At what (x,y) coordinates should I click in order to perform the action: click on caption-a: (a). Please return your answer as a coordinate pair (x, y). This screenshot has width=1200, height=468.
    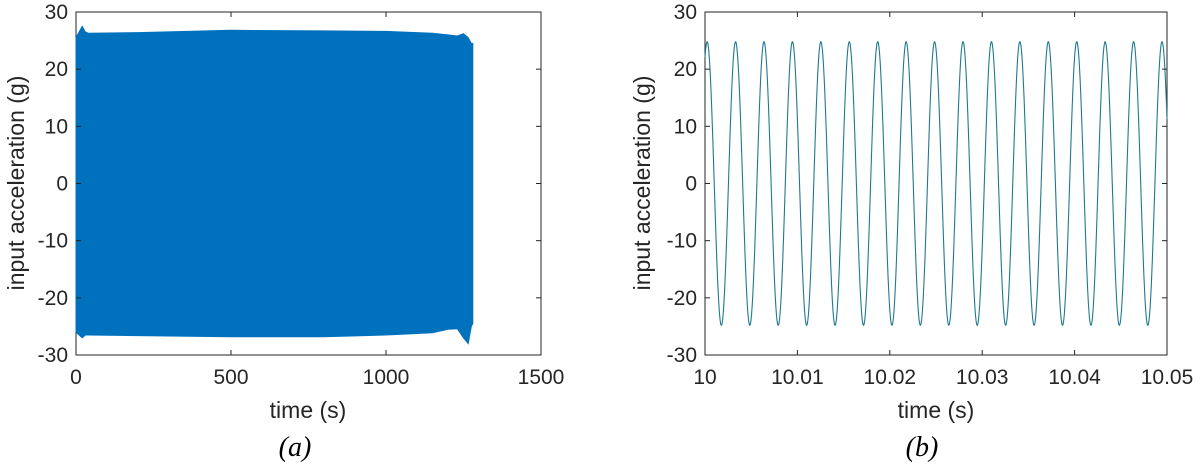
    Looking at the image, I should click on (295, 447).